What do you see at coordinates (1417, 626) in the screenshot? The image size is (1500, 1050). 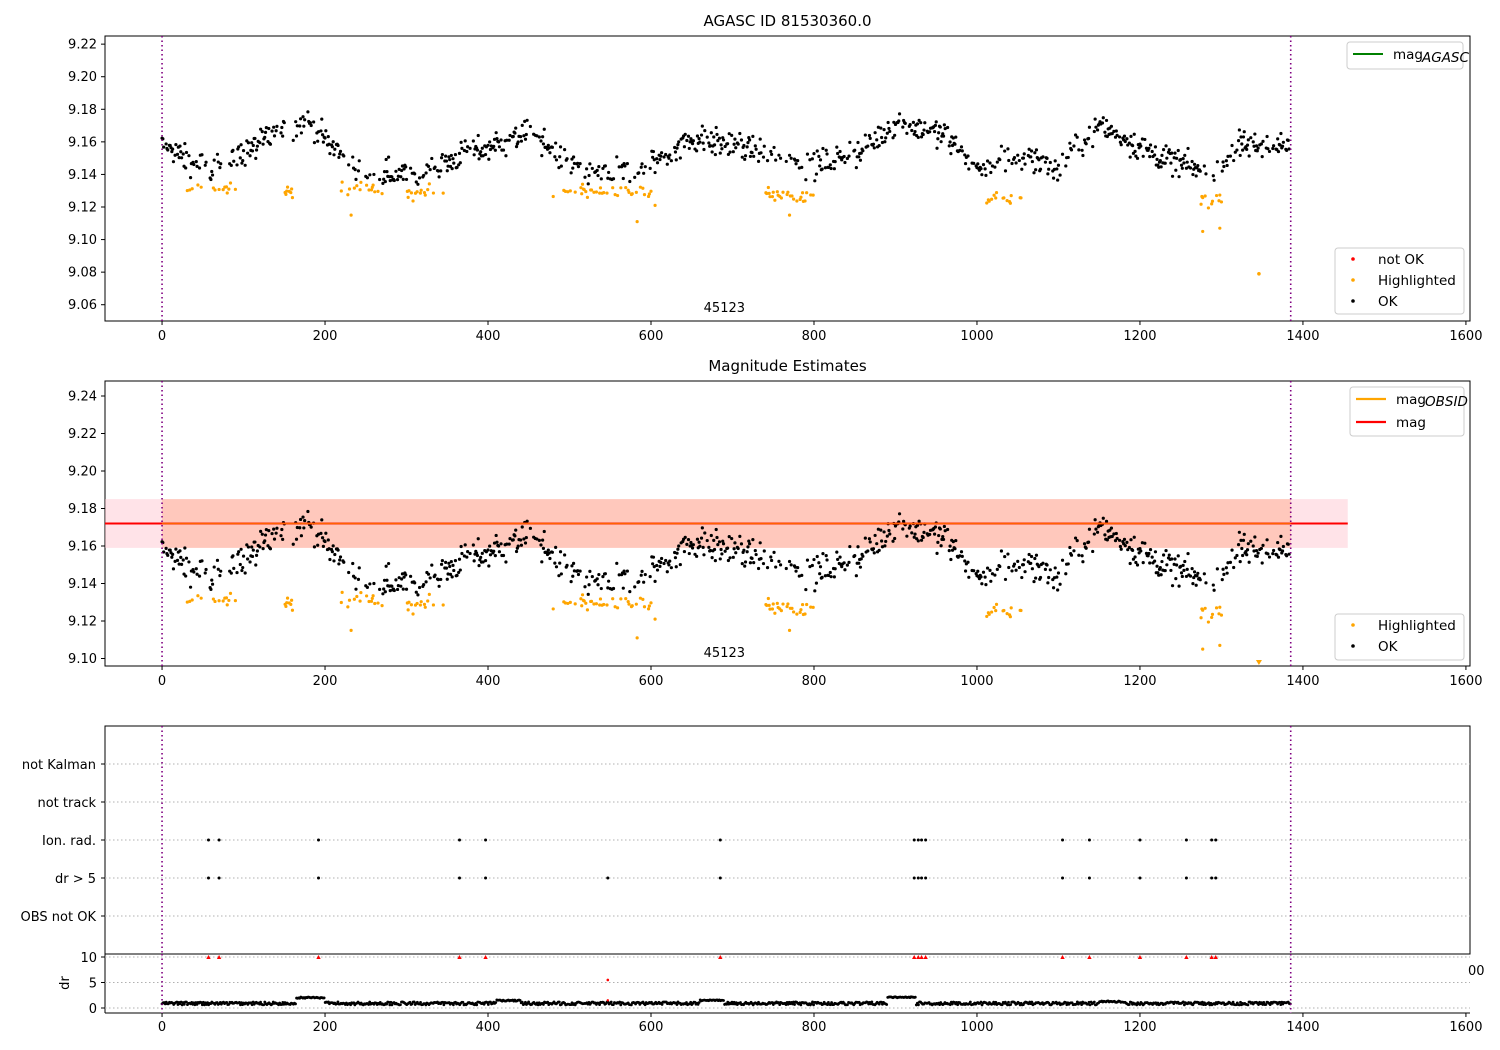 I see `legend-label: Highlighted` at bounding box center [1417, 626].